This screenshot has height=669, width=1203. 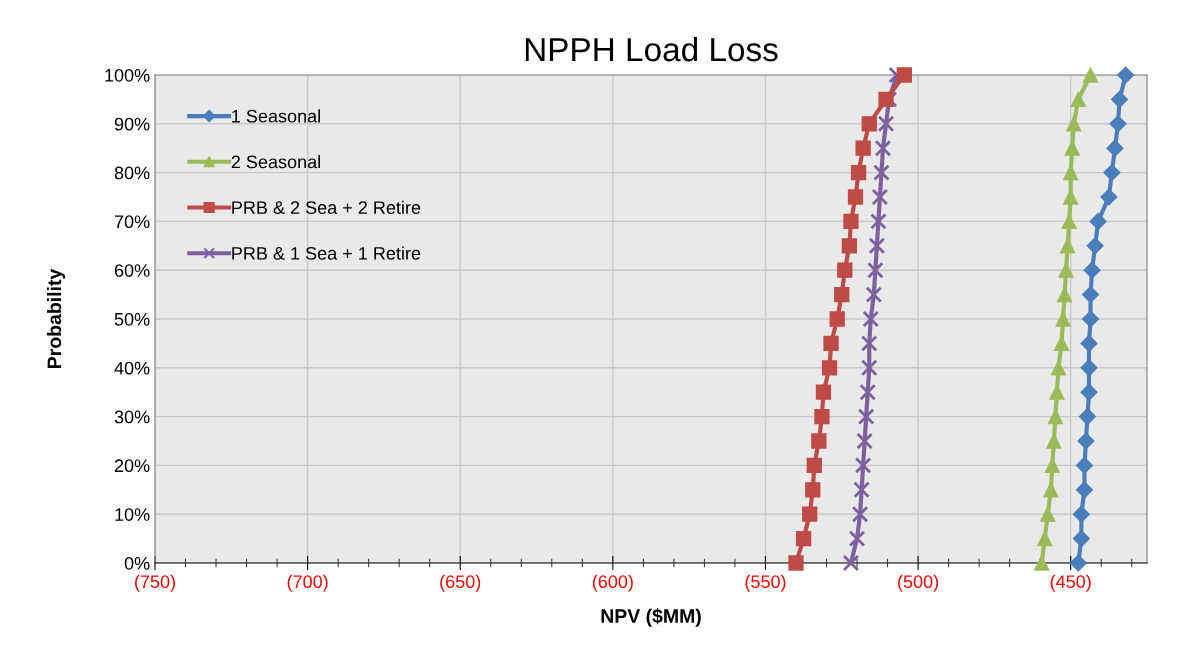 What do you see at coordinates (56, 318) in the screenshot?
I see `y-axis-title: Probability` at bounding box center [56, 318].